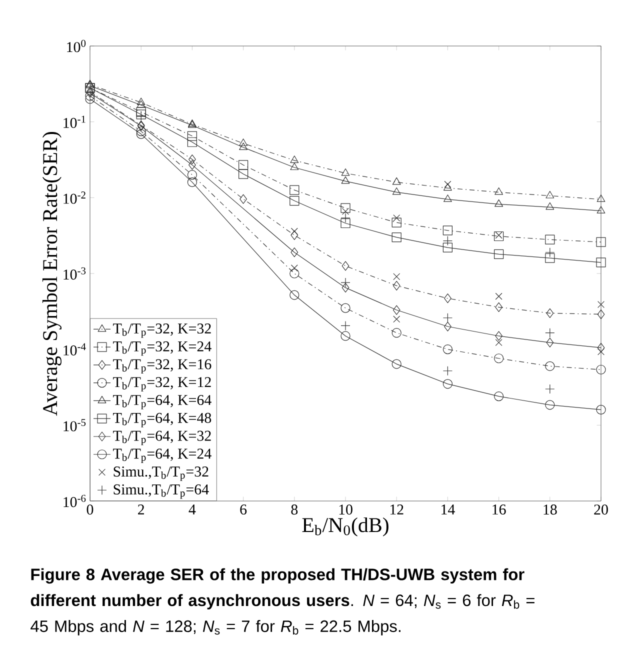 The height and width of the screenshot is (659, 636). What do you see at coordinates (162, 348) in the screenshot?
I see `legend-label: T$_{b}$/T$_{p}$=32, K=24` at bounding box center [162, 348].